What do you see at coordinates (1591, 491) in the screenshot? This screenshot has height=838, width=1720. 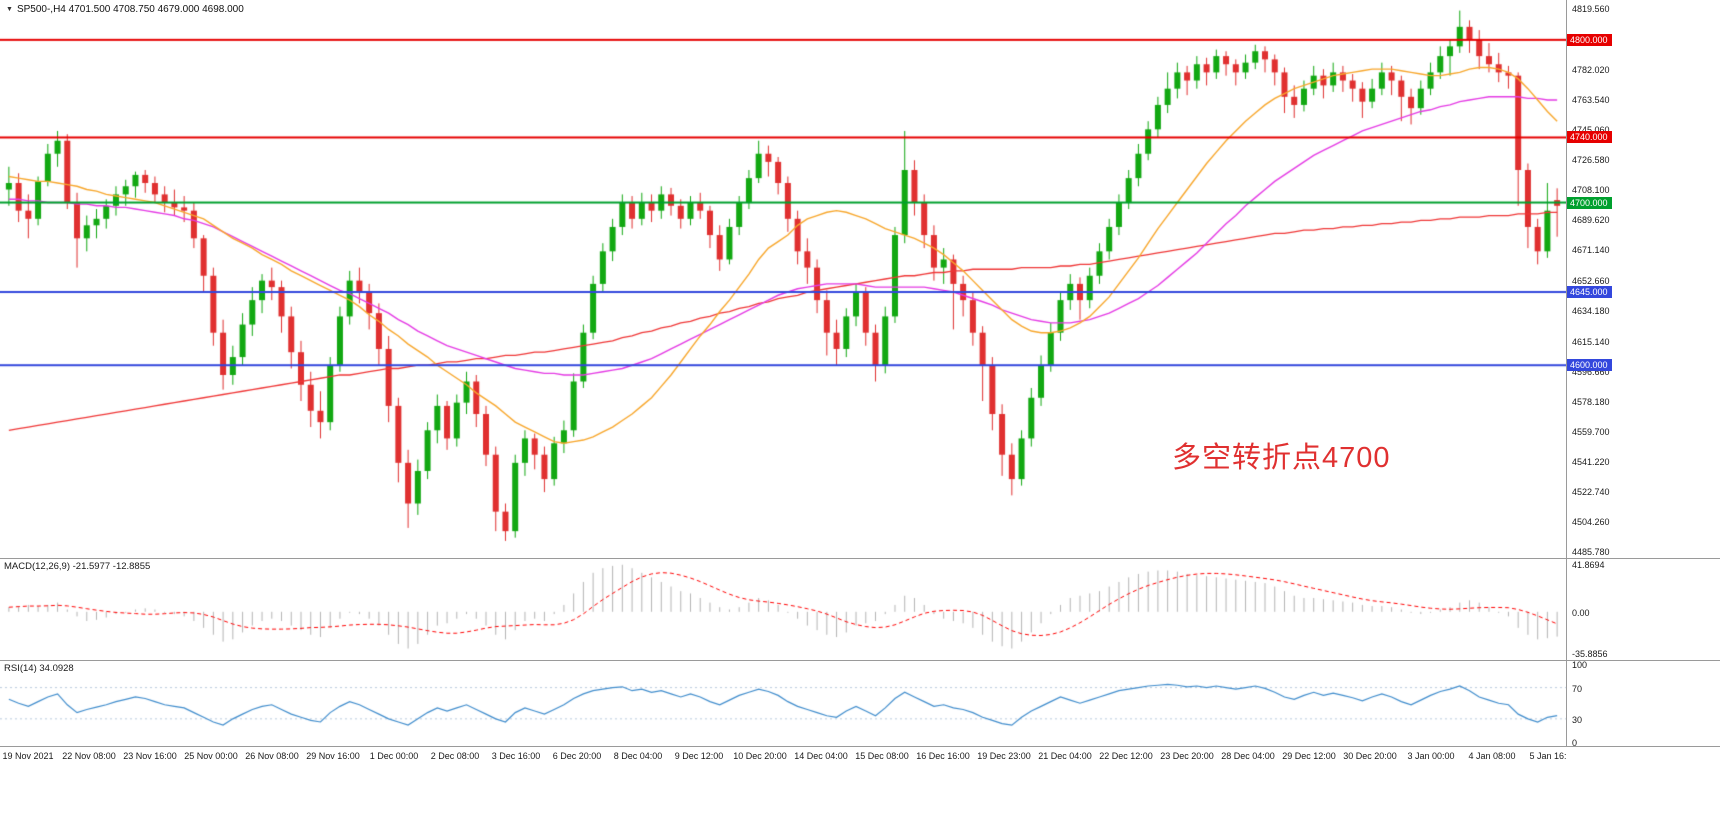 I see `price-axis-label: 4522.740` at bounding box center [1591, 491].